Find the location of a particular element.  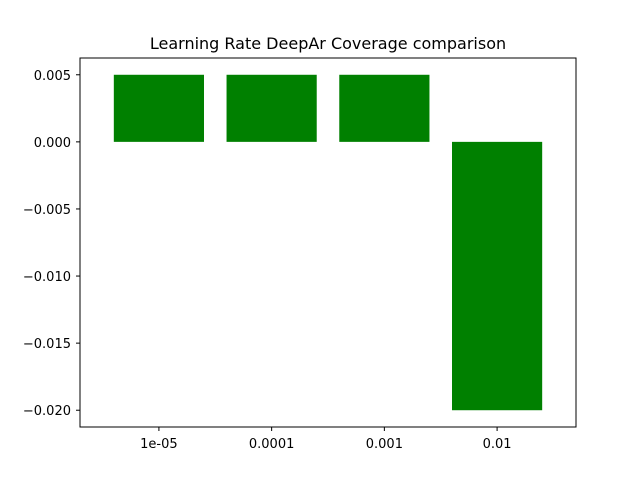

bar-0.001 is located at coordinates (384, 108).